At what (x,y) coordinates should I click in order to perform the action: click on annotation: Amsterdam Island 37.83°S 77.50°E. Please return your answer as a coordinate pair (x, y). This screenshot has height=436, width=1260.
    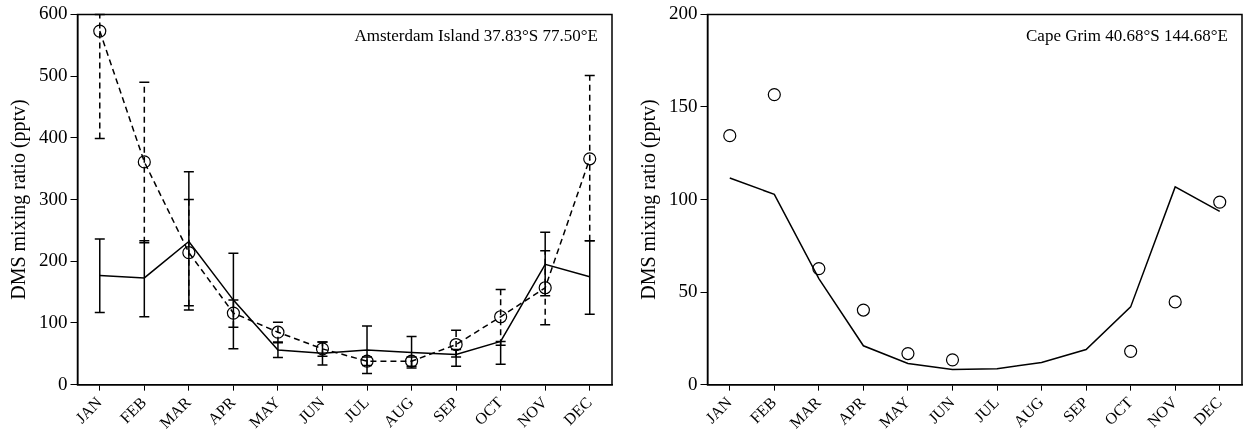
    Looking at the image, I should click on (476, 36).